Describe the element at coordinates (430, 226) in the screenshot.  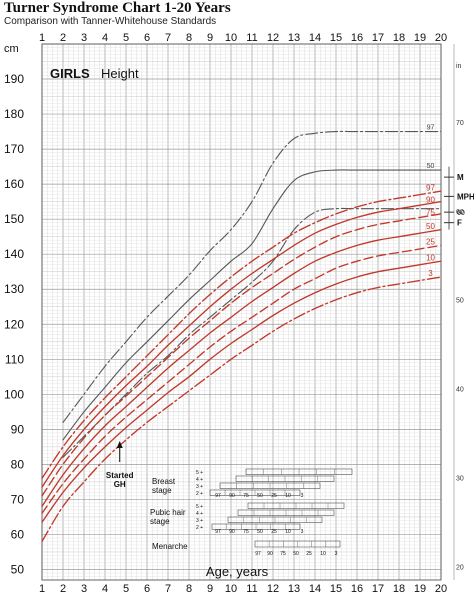
I see `turner-line-label: 50` at that location.